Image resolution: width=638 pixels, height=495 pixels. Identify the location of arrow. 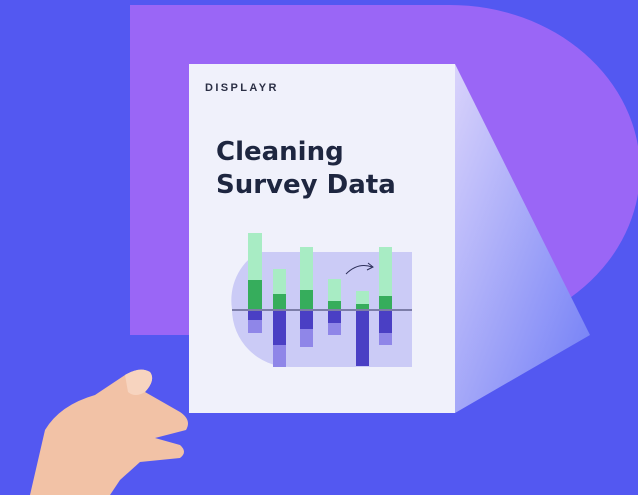
(359, 270).